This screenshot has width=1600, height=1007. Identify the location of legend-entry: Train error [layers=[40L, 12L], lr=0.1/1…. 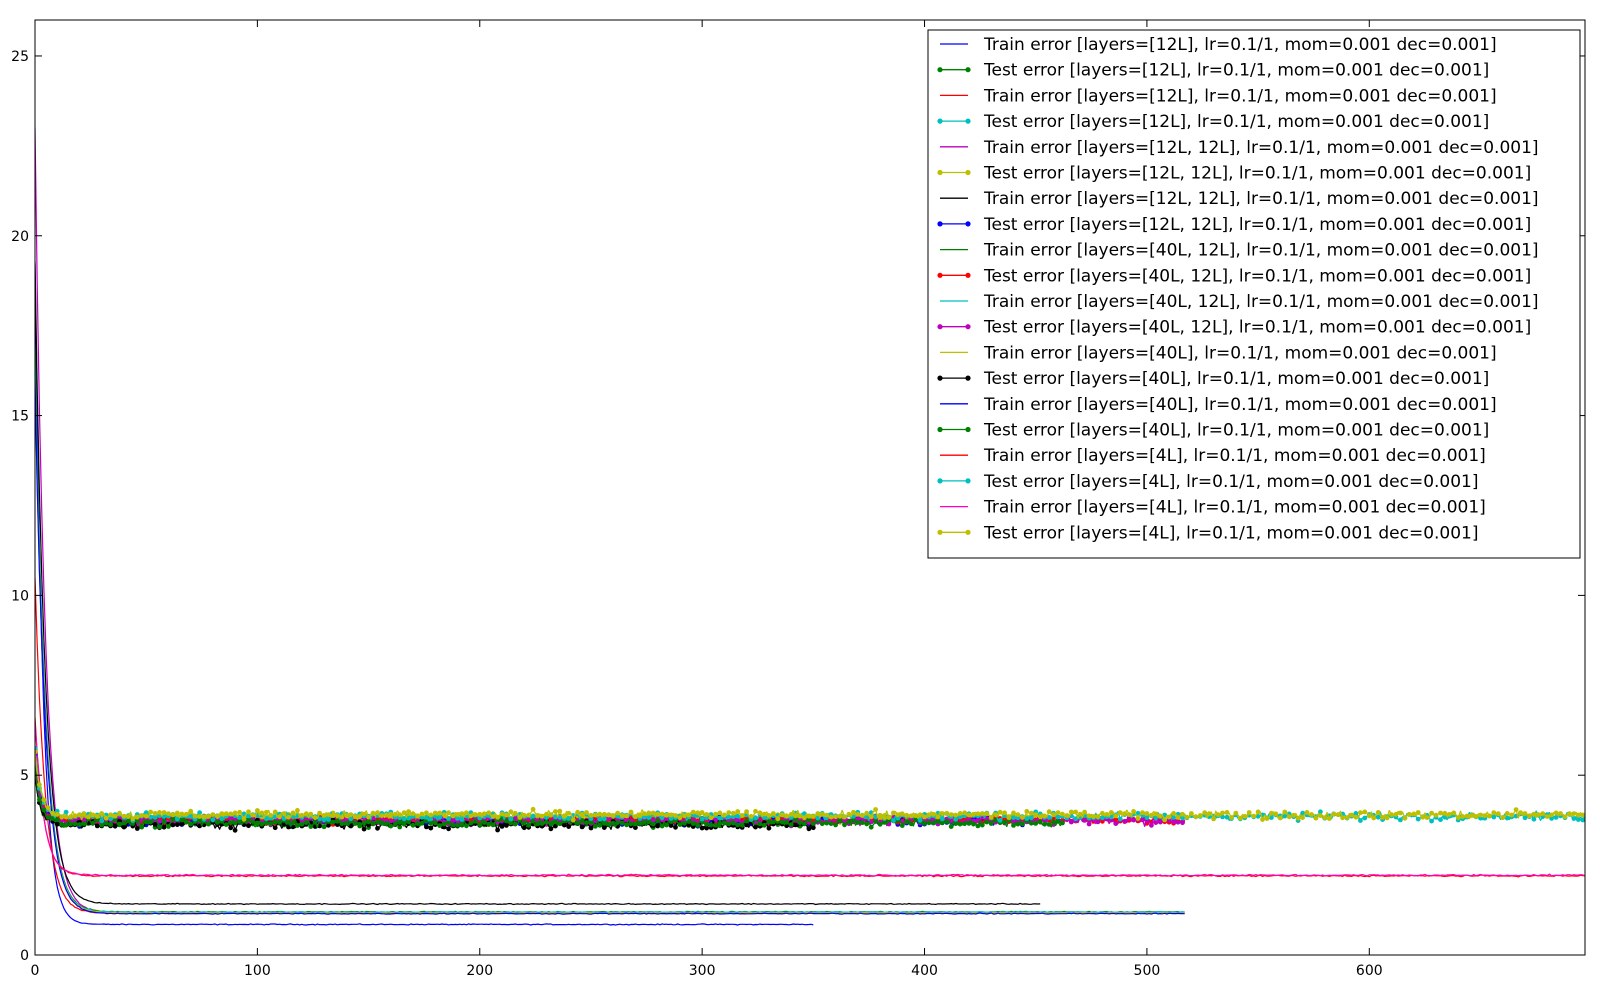
(1239, 302).